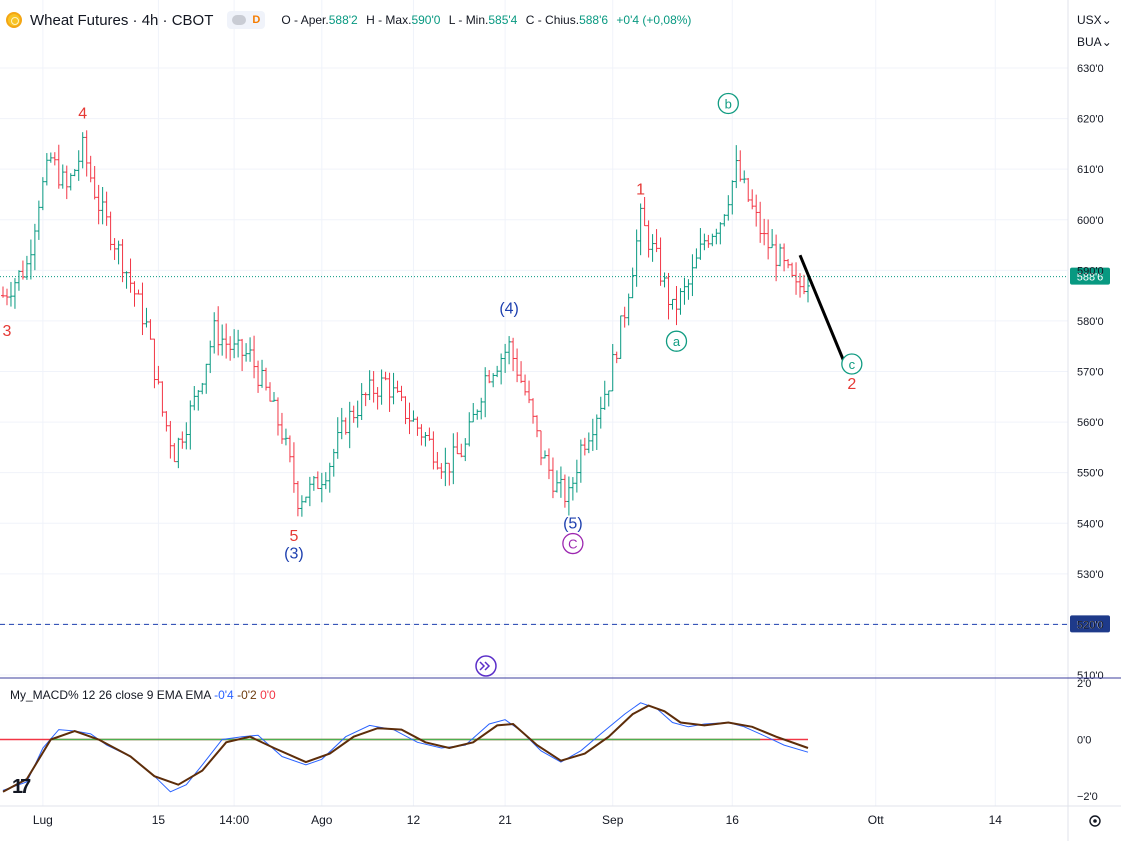  What do you see at coordinates (1106, 42) in the screenshot?
I see `chevron-down-icon: ⌄` at bounding box center [1106, 42].